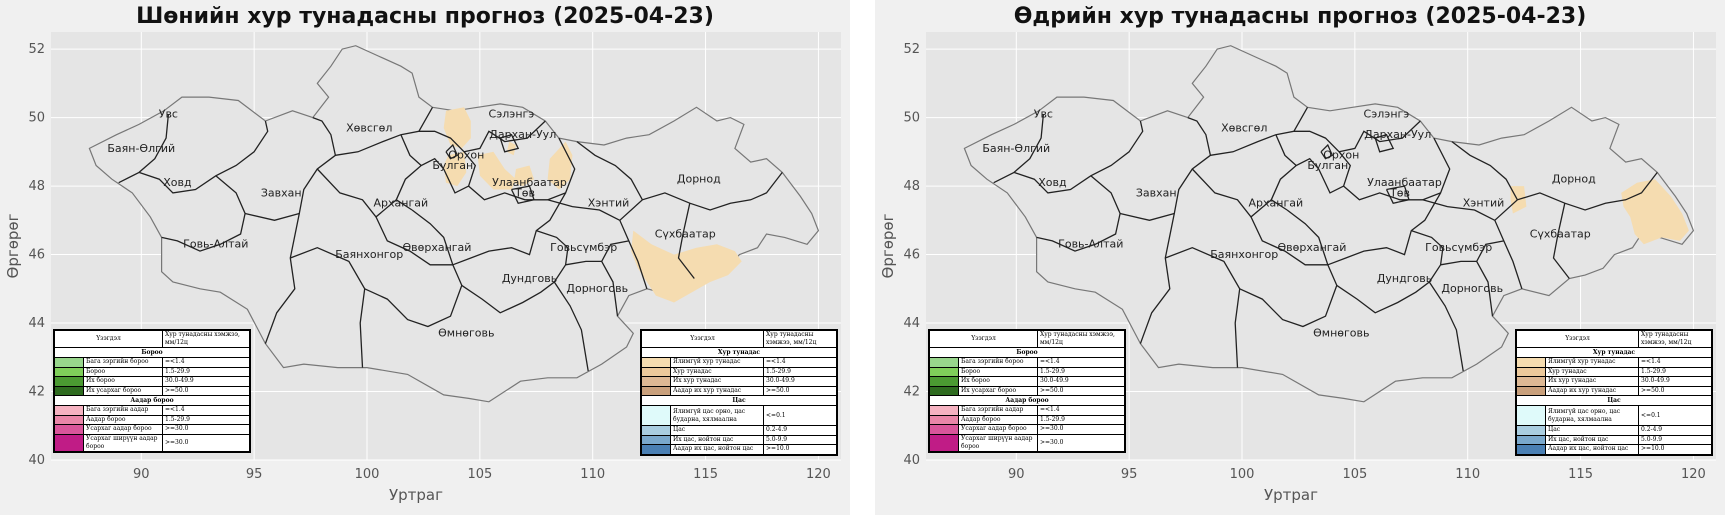  I want to click on legend-item-label: Ялимгүй цас орно, цас бударна, хялмаална, so click(1592, 415).